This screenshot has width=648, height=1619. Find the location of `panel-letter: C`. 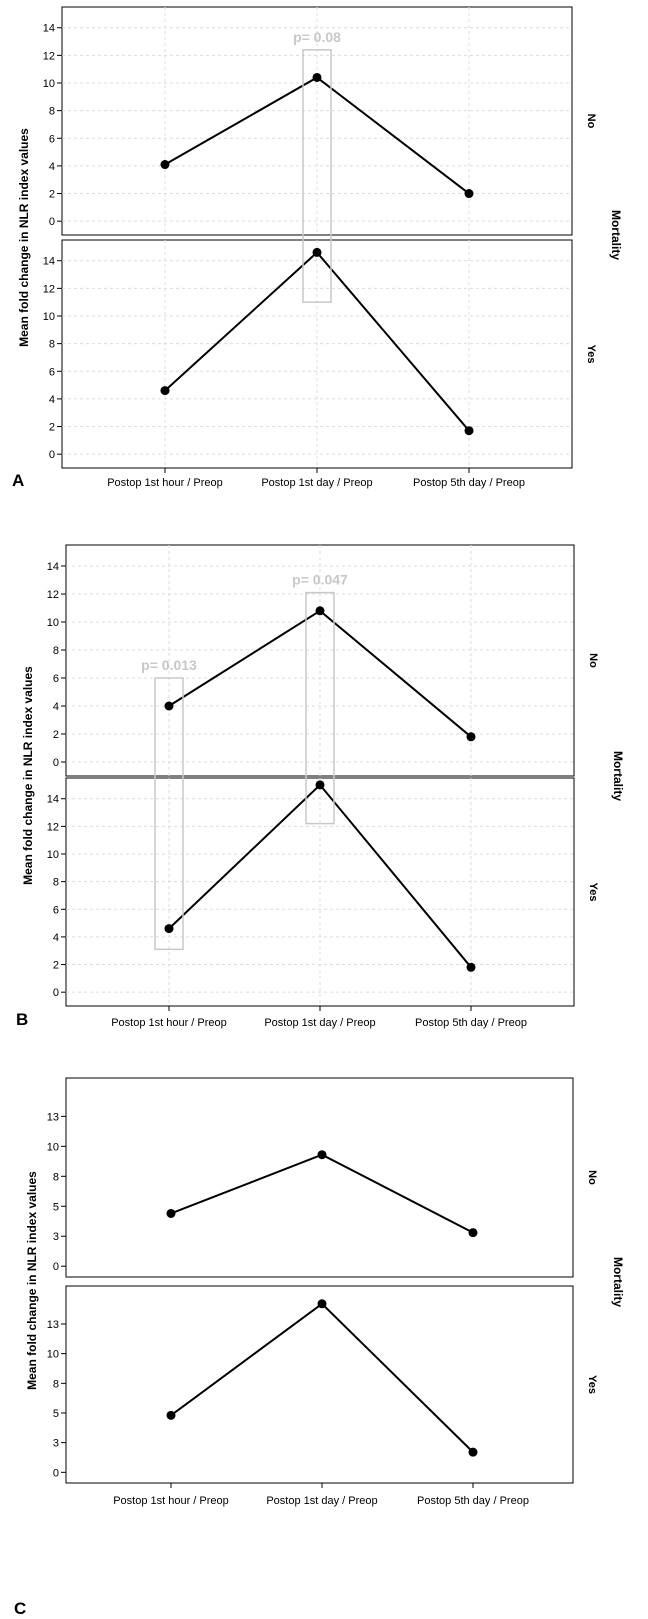

panel-letter: C is located at coordinates (20, 1608).